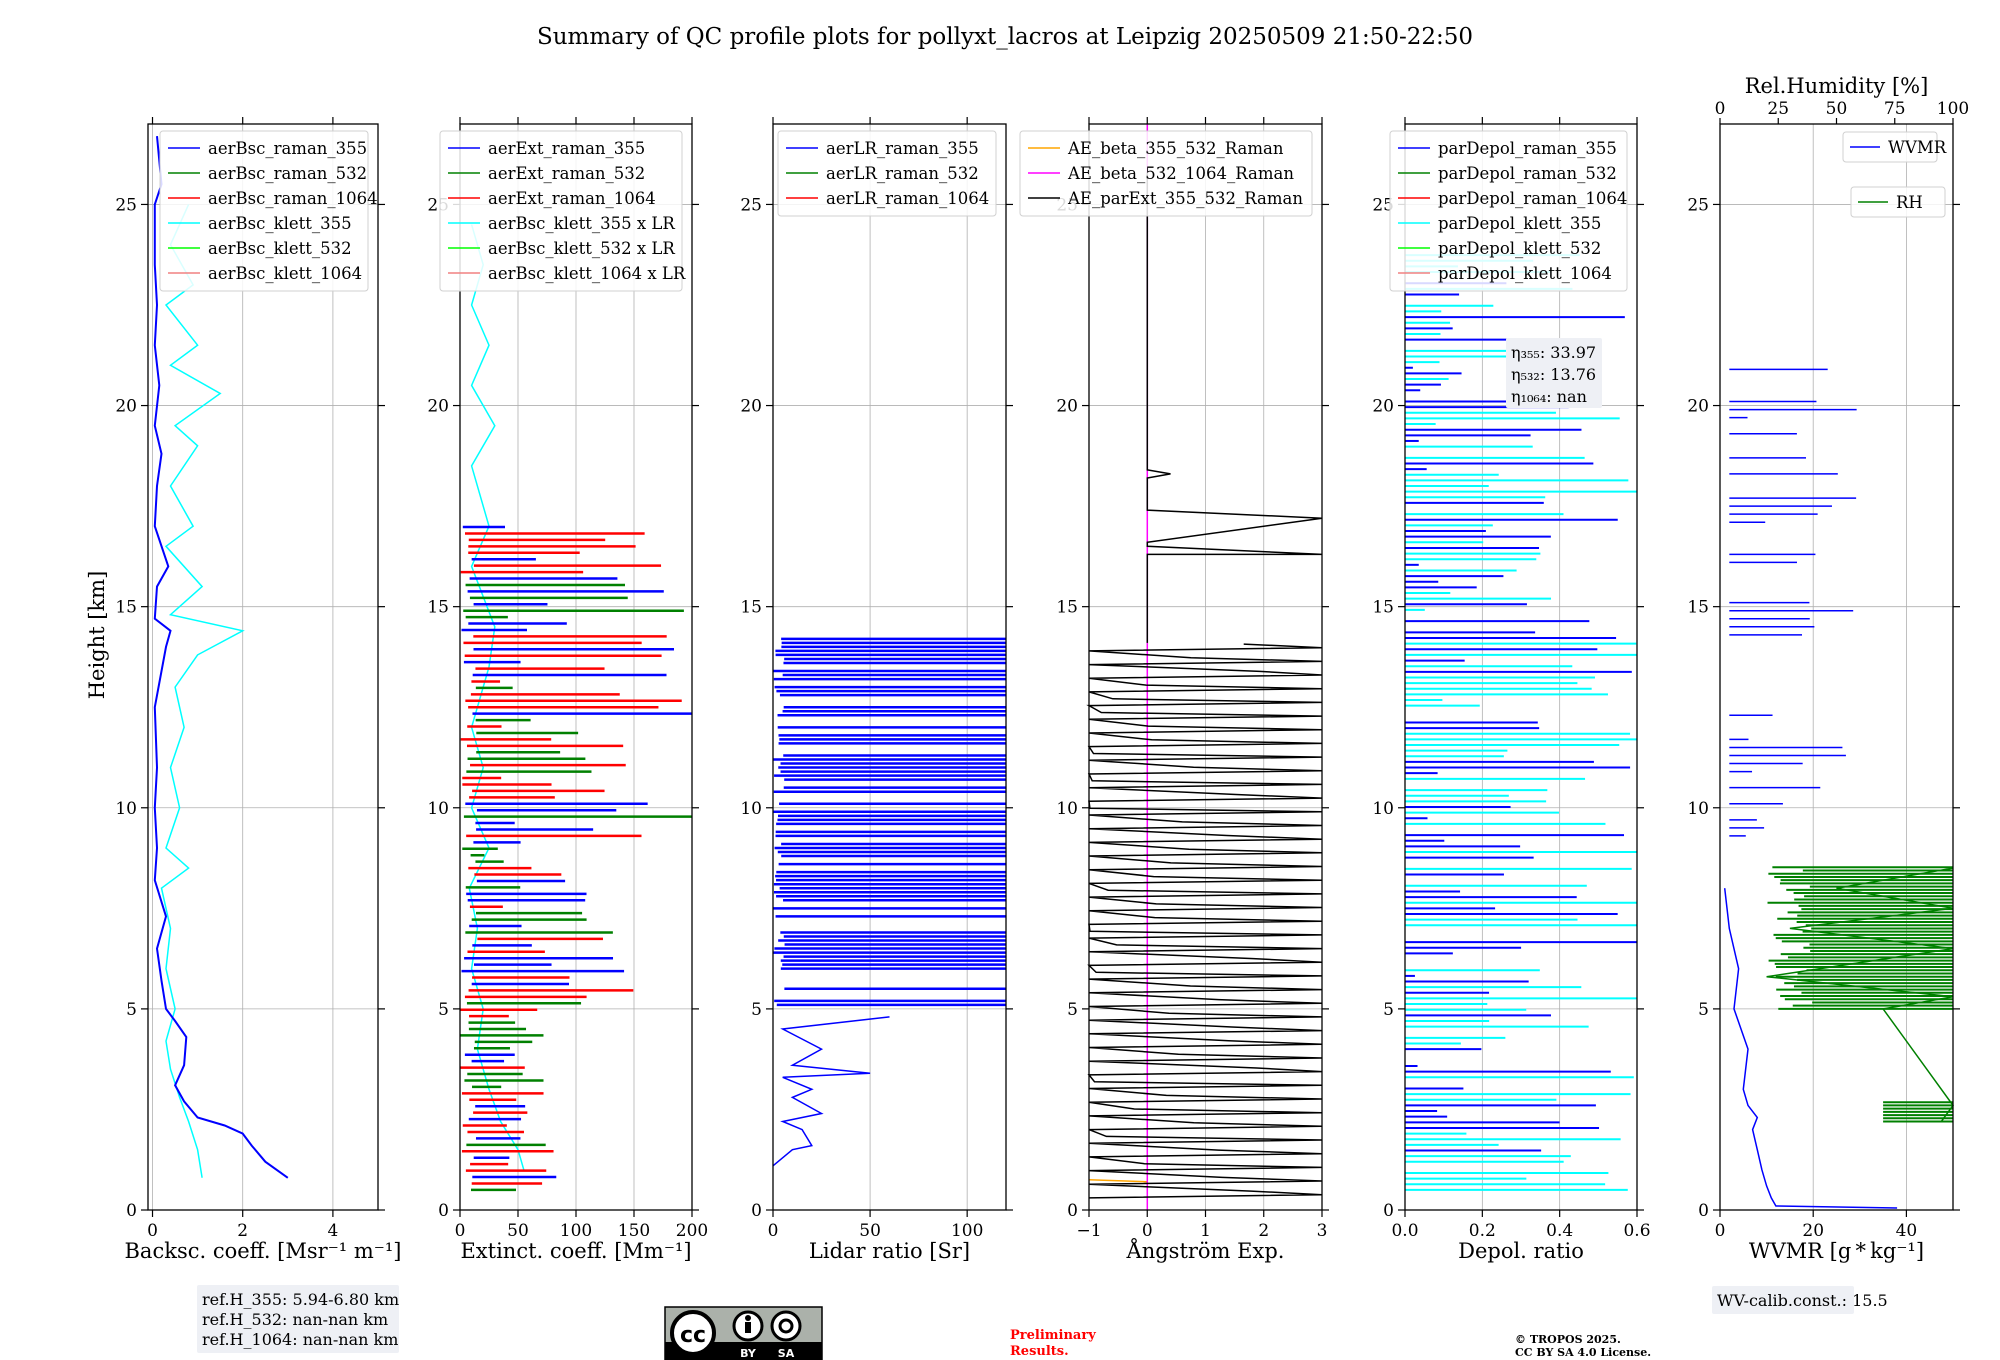 This screenshot has width=2000, height=1360. Describe the element at coordinates (1778, 109) in the screenshot. I see `top-tick-label: 25` at that location.